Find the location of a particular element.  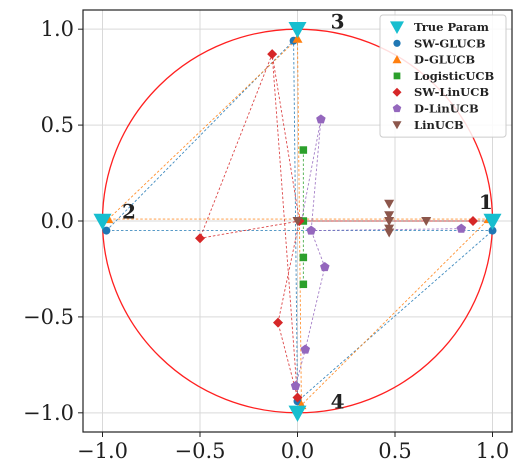

legend-label-sw-linucb: SW-LinUCB is located at coordinates (451, 92).